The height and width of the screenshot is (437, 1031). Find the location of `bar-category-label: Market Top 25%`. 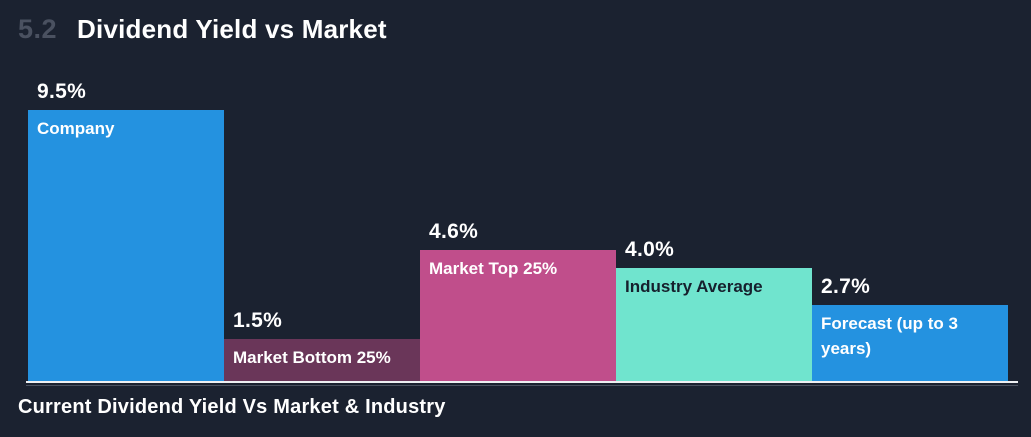

bar-category-label: Market Top 25% is located at coordinates (493, 268).